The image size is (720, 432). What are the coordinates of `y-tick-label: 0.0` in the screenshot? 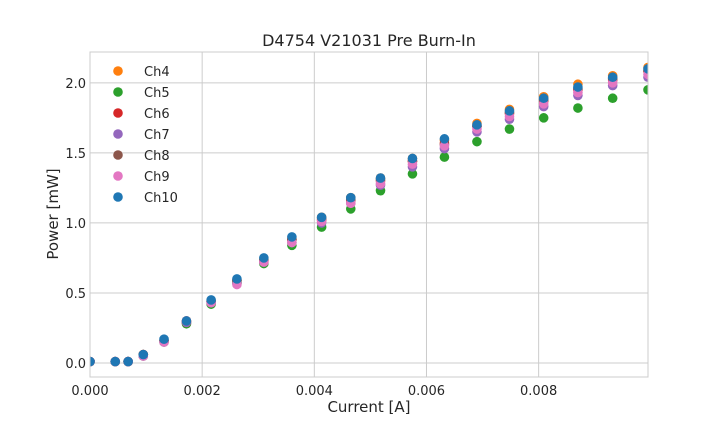 It's located at (75, 364).